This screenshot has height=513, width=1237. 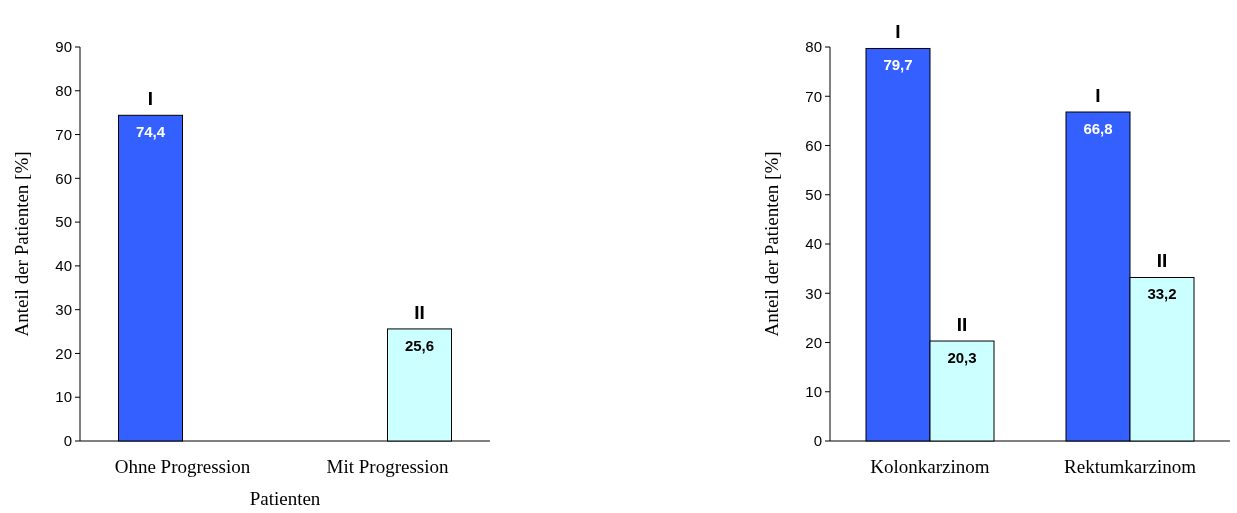 I want to click on x-tick-label: Mit Progression, so click(x=387, y=466).